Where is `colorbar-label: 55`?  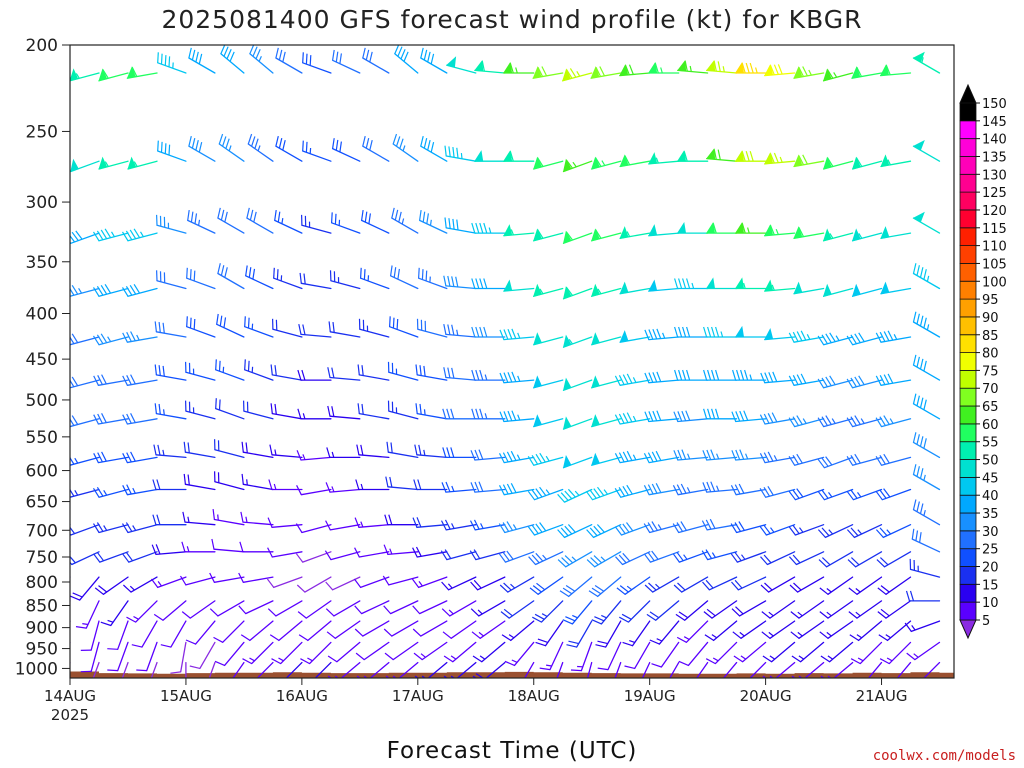 colorbar-label: 55 is located at coordinates (990, 443).